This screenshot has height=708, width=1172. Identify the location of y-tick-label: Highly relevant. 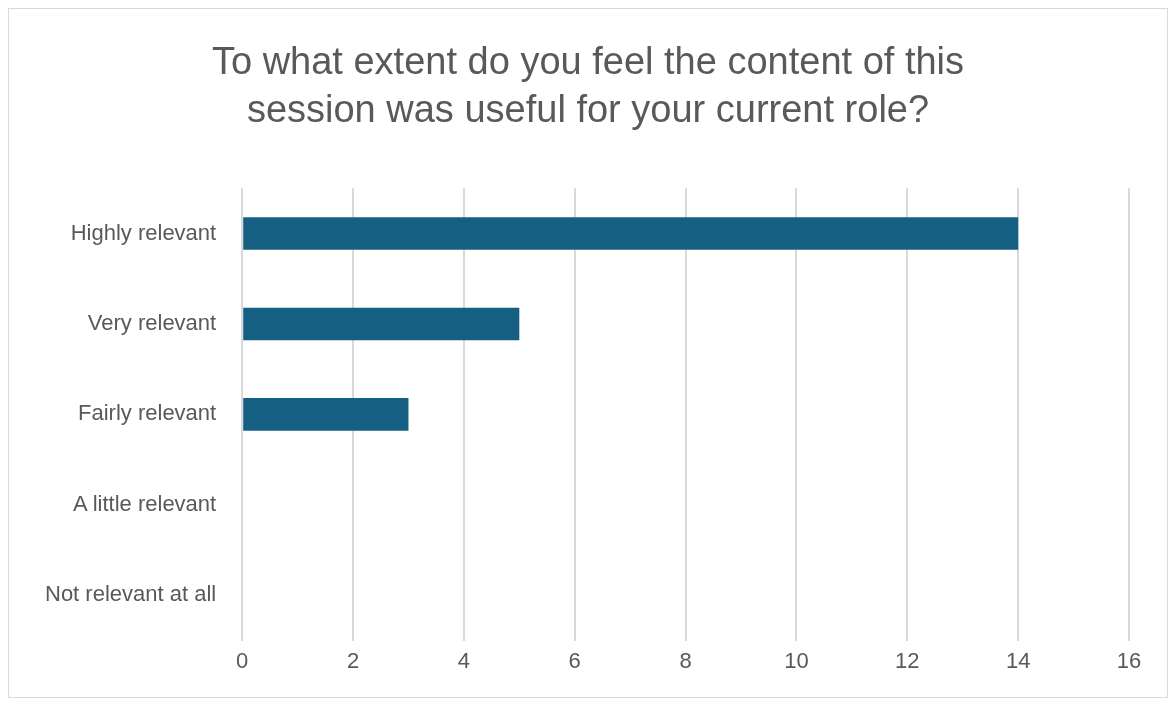
(143, 232).